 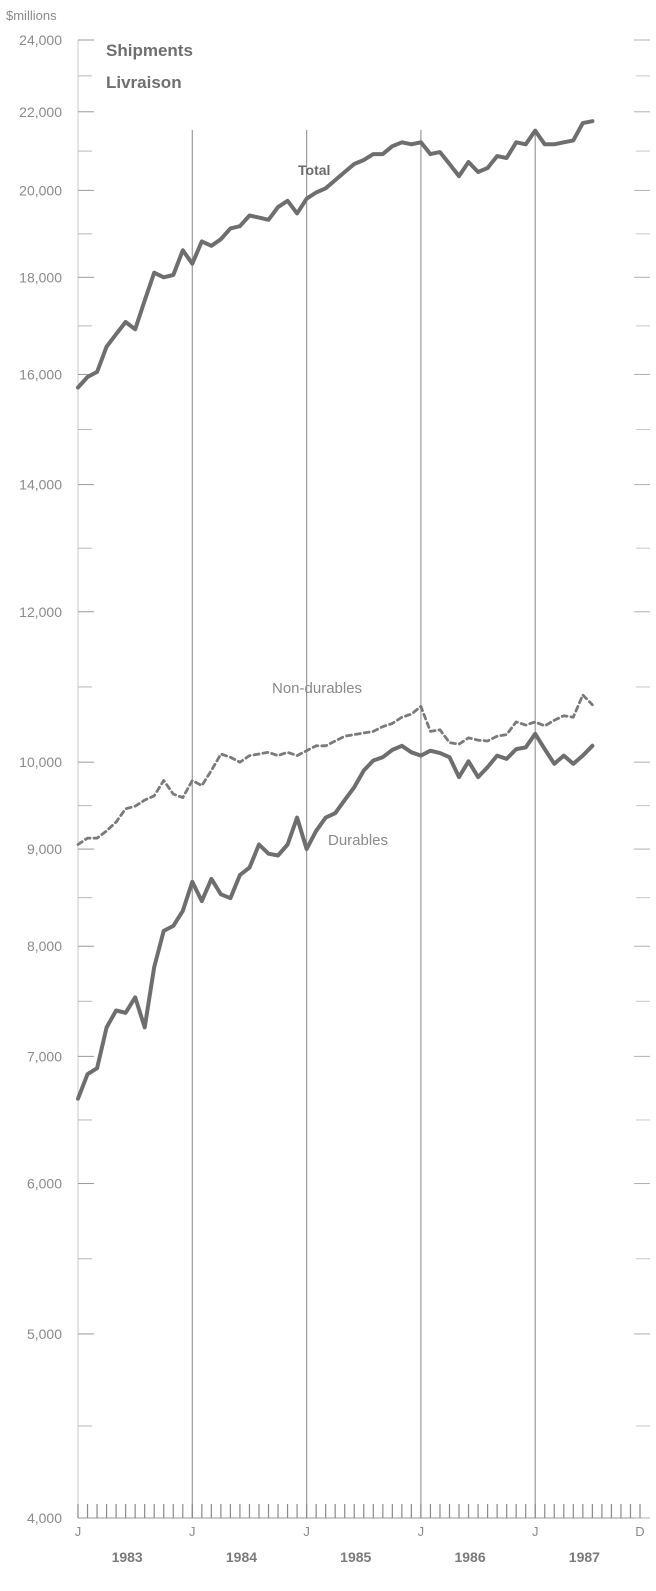 I want to click on x-axis-minor-ticks, so click(x=359, y=1511).